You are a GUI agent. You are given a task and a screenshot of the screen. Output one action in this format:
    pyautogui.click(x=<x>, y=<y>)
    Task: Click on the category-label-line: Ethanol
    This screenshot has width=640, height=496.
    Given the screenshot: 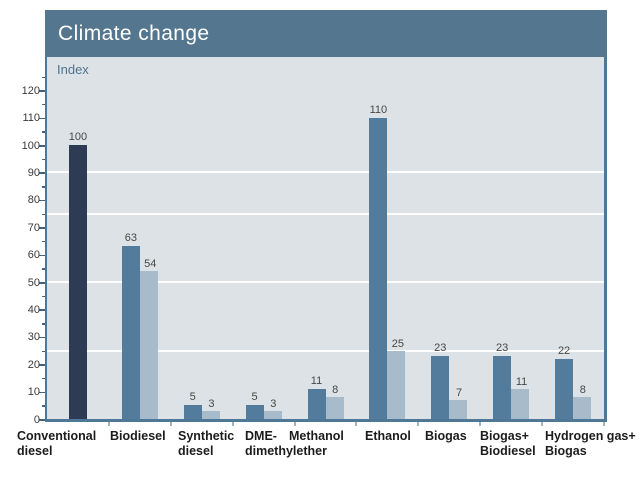 What is the action you would take?
    pyautogui.click(x=388, y=436)
    